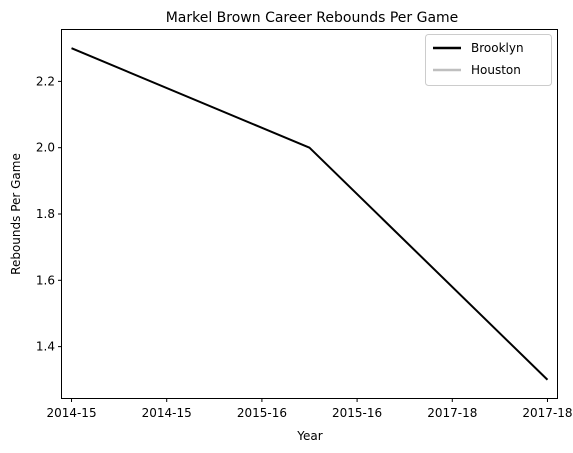  Describe the element at coordinates (312, 18) in the screenshot. I see `chart-title: Markel Brown Career Rebounds Per Game` at that location.